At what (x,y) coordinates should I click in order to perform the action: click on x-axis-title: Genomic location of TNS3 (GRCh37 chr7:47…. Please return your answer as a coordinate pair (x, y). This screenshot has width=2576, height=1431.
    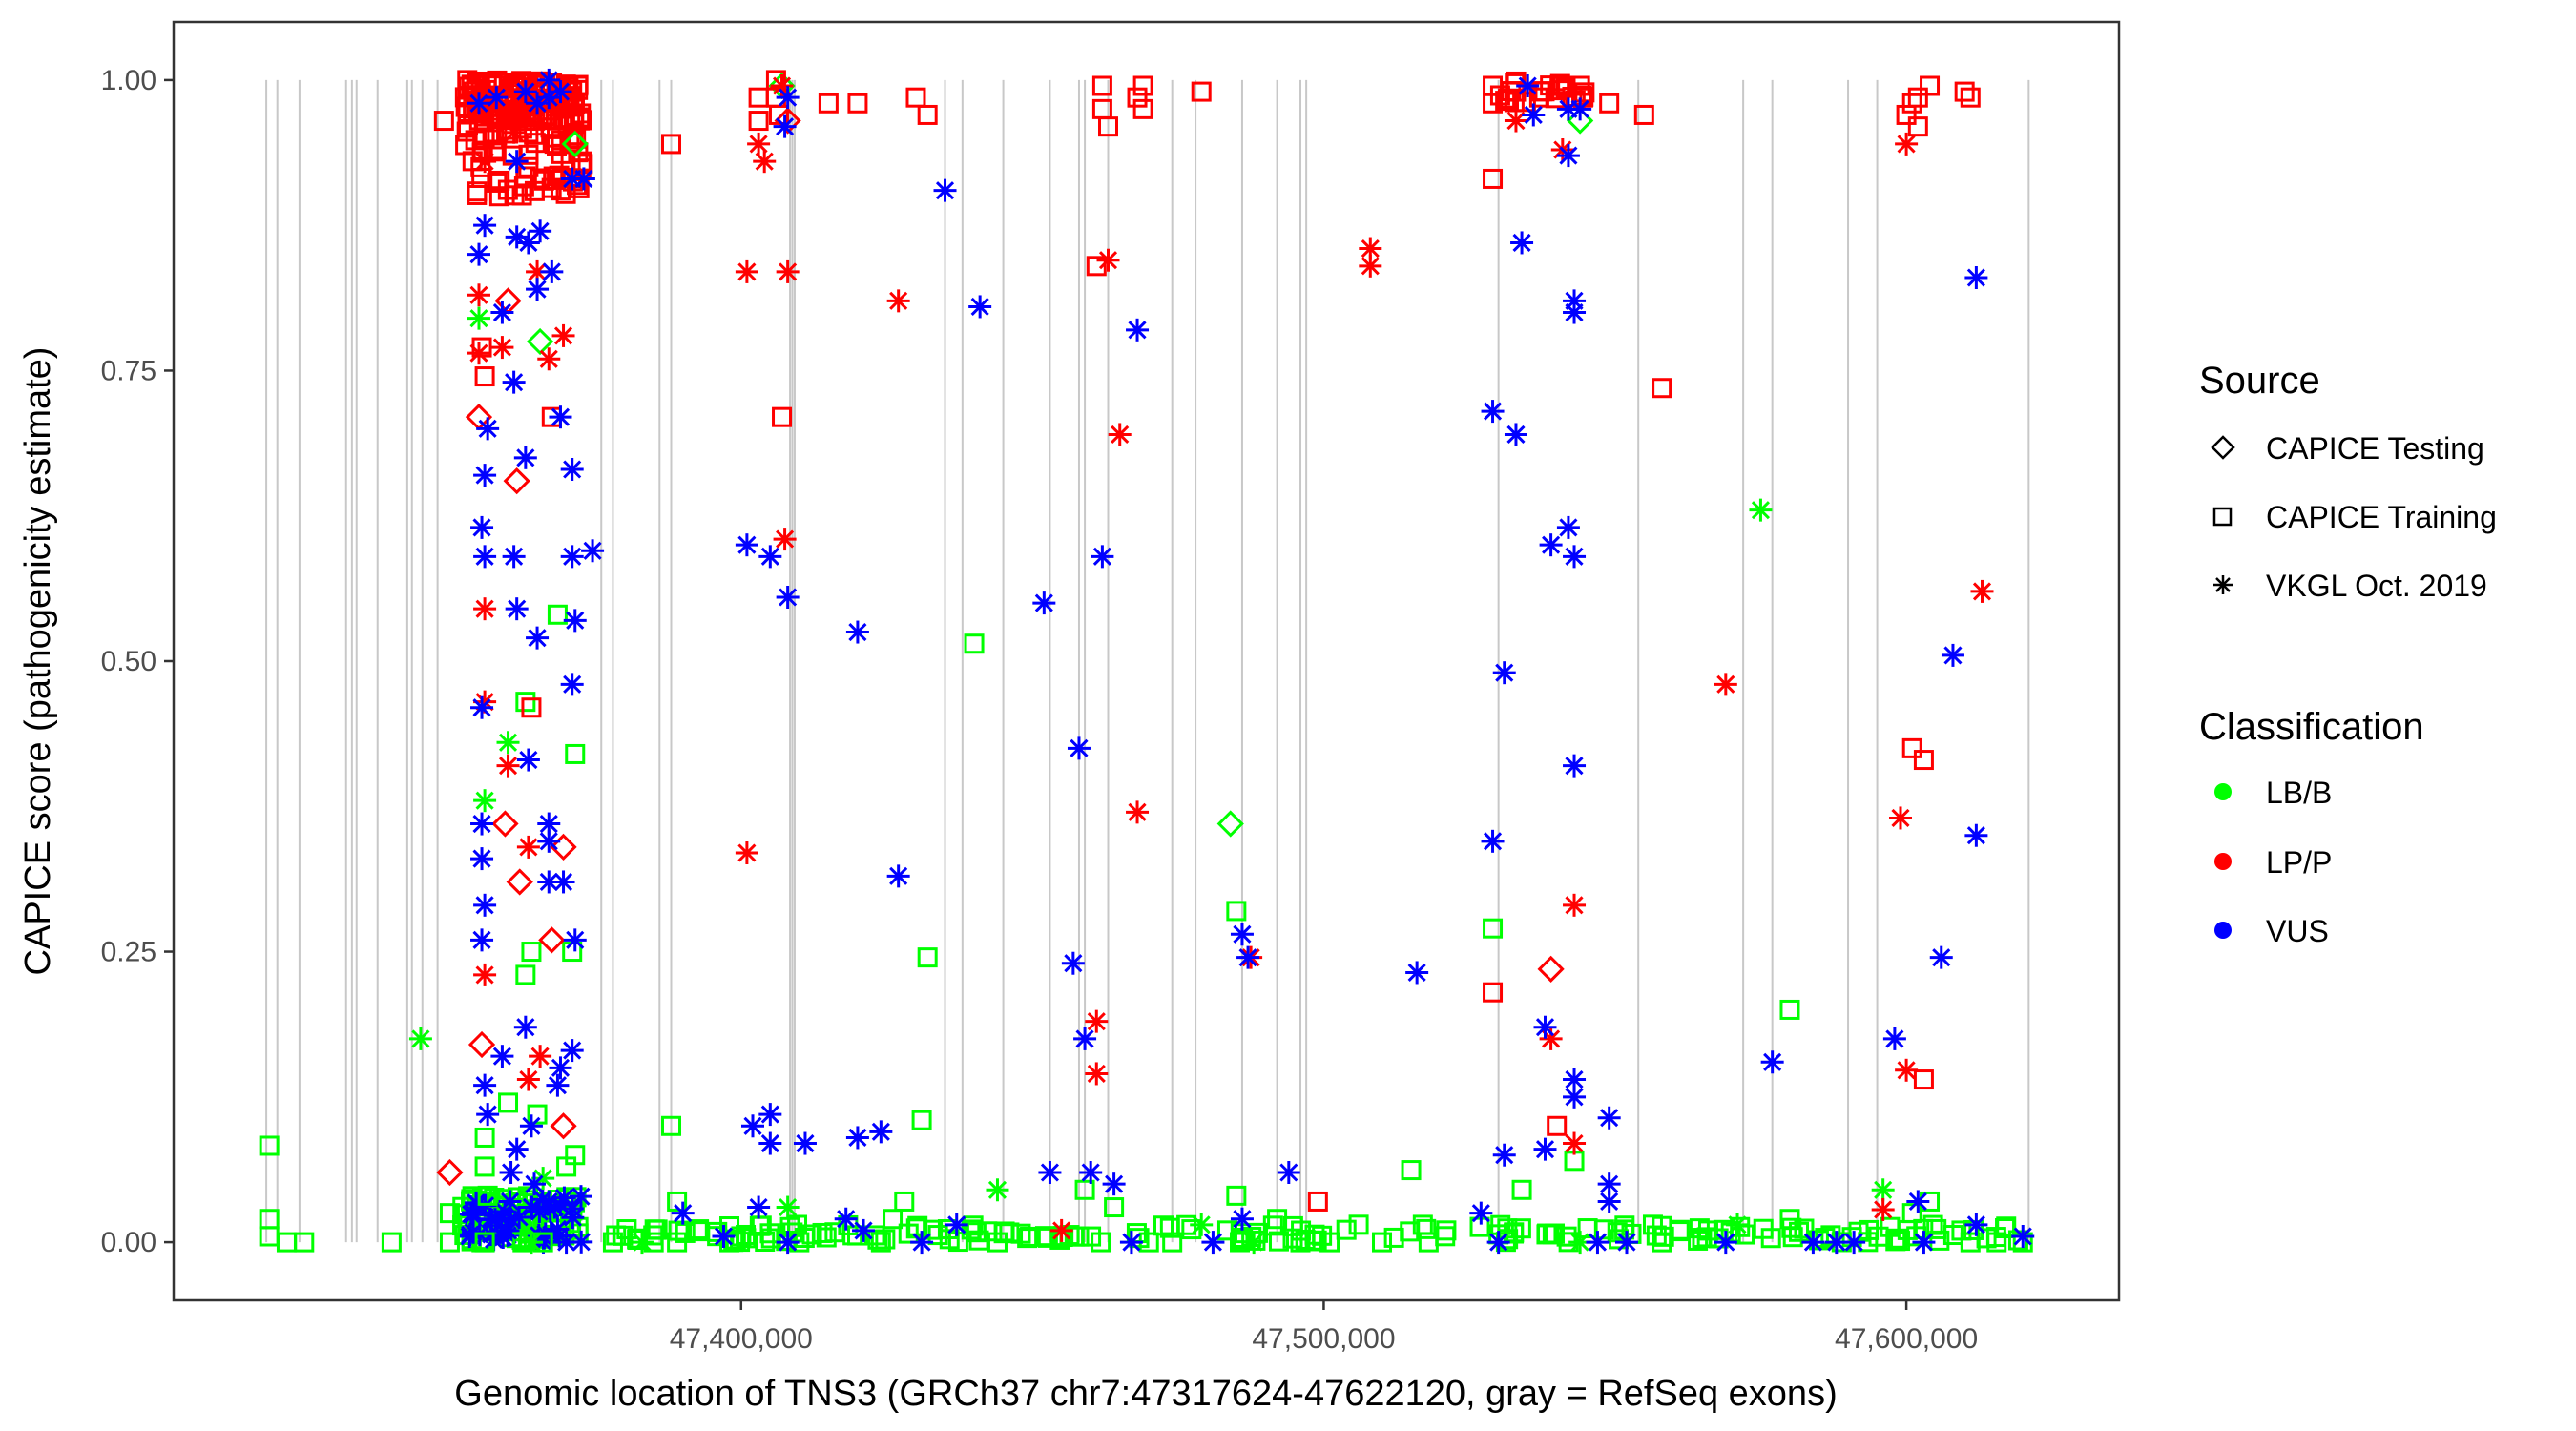
    Looking at the image, I should click on (1145, 1394).